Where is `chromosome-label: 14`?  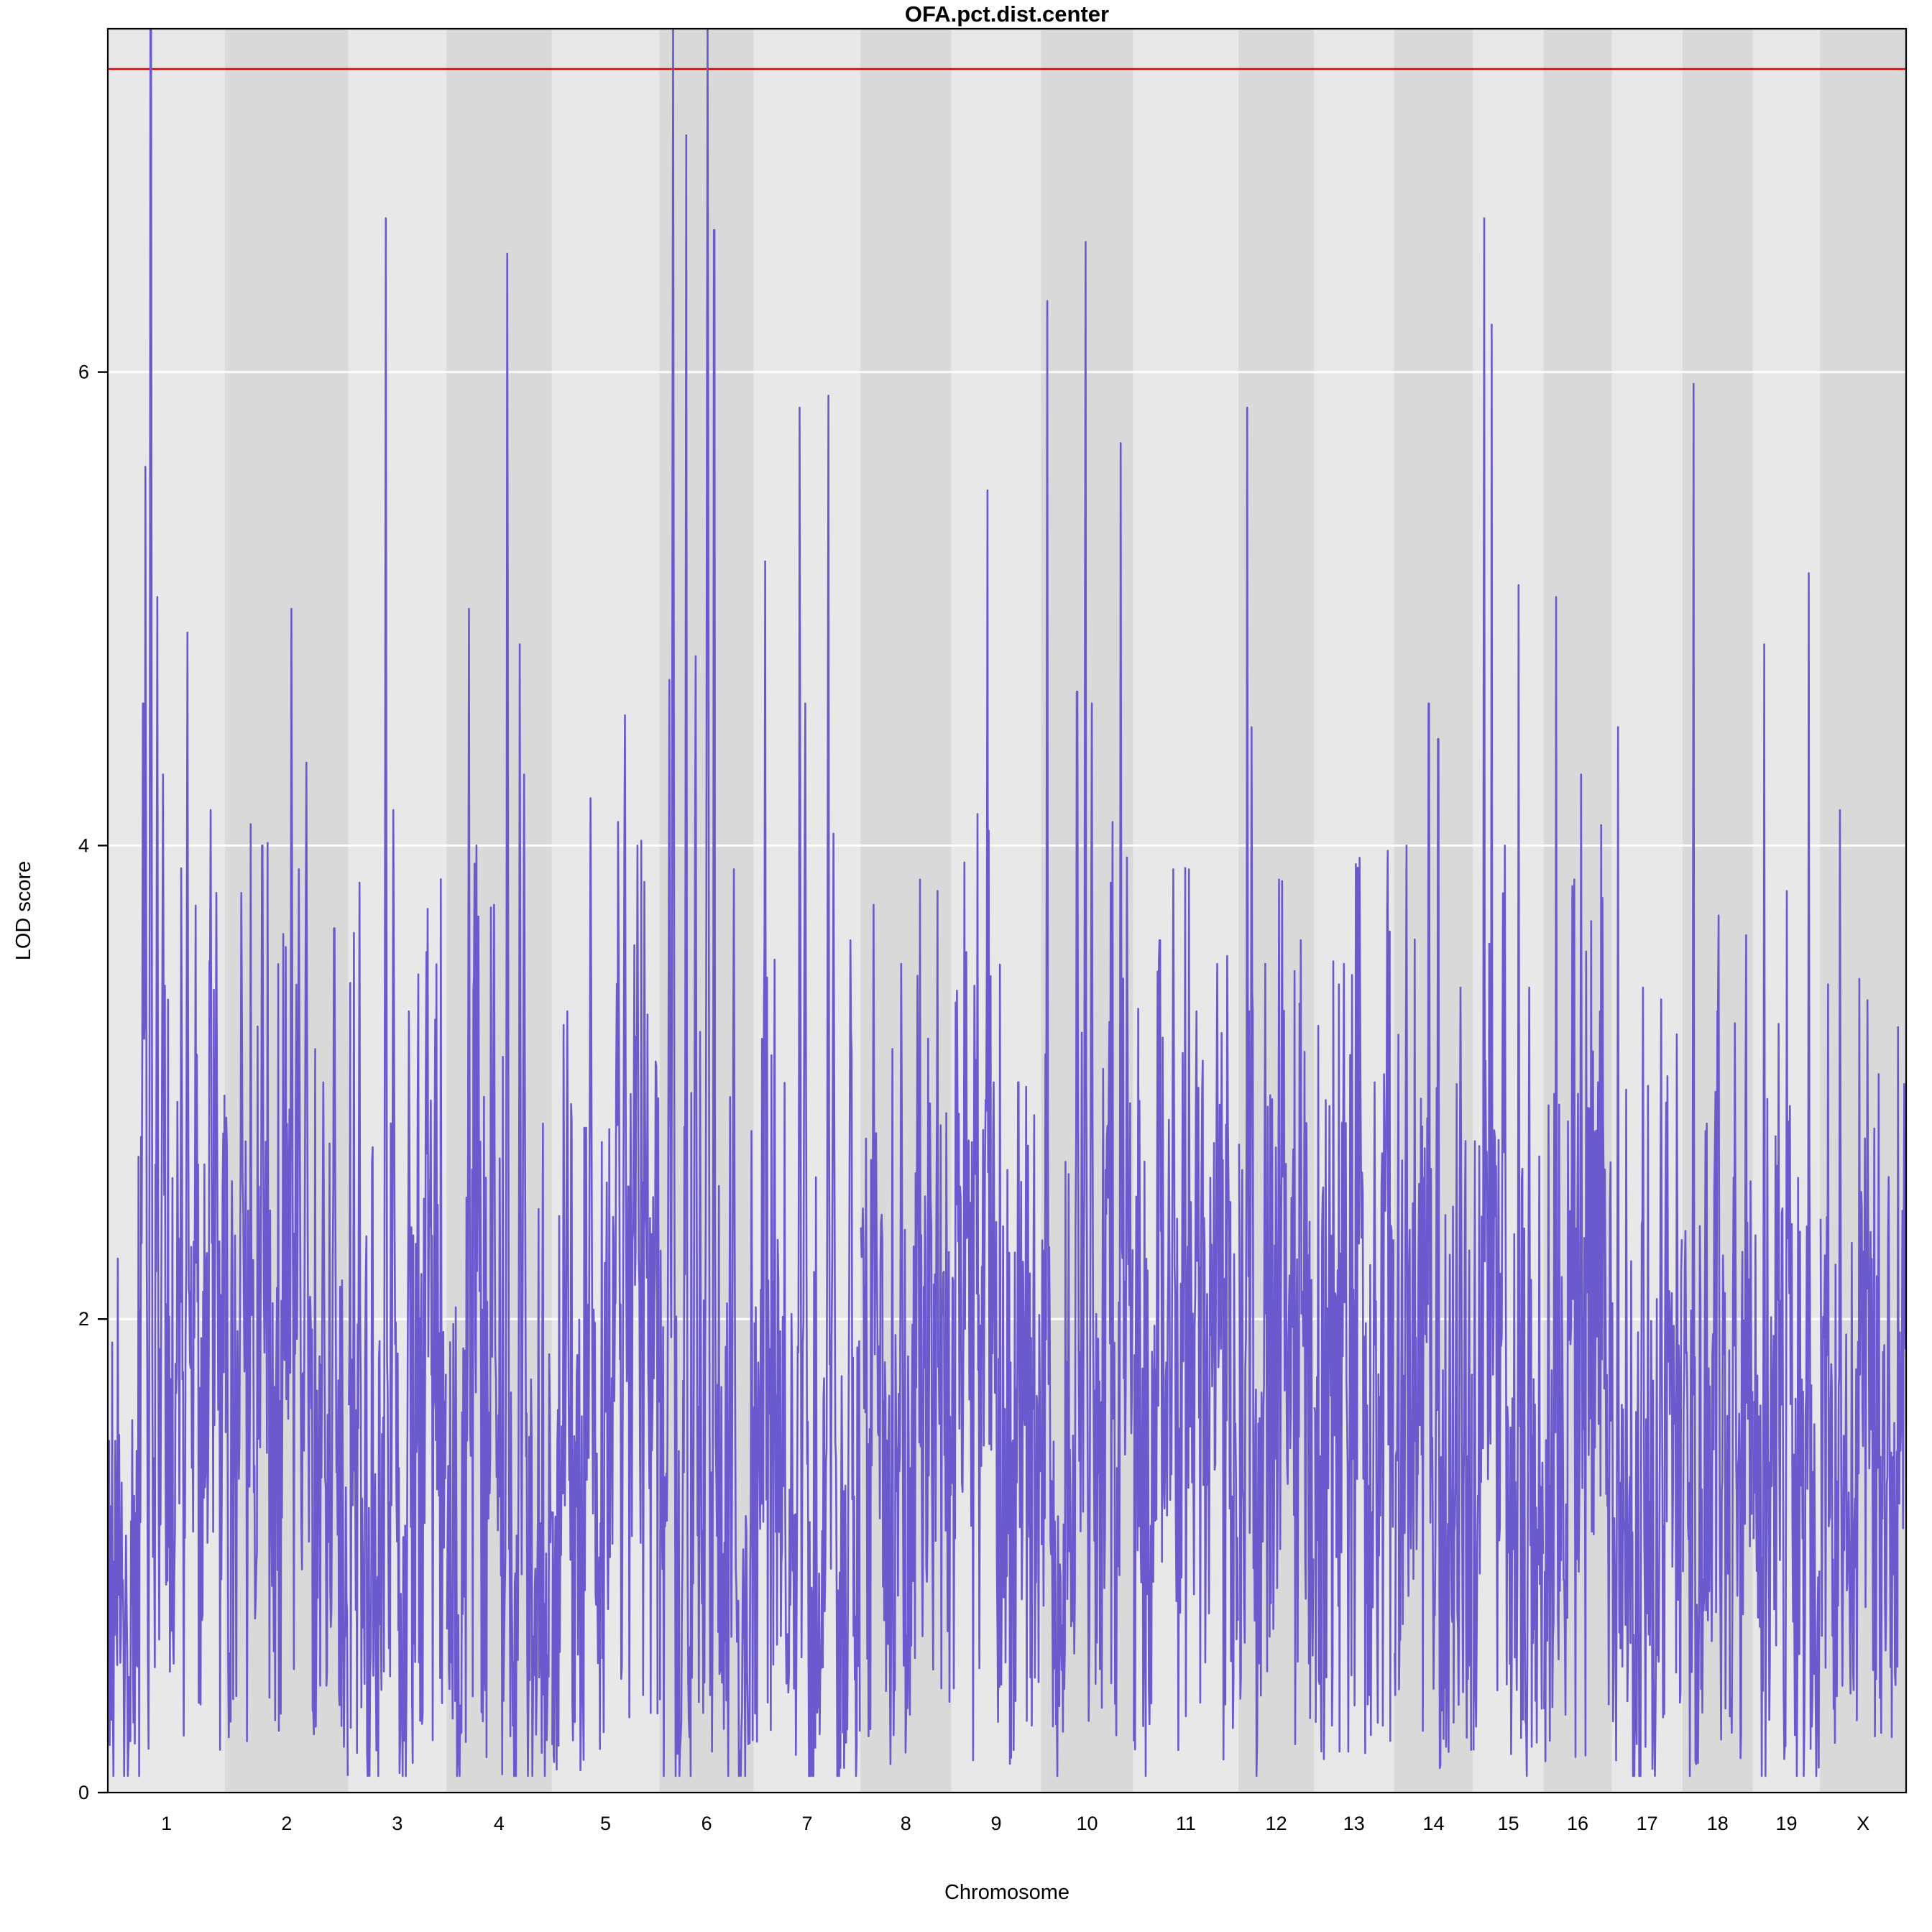
chromosome-label: 14 is located at coordinates (1433, 1823).